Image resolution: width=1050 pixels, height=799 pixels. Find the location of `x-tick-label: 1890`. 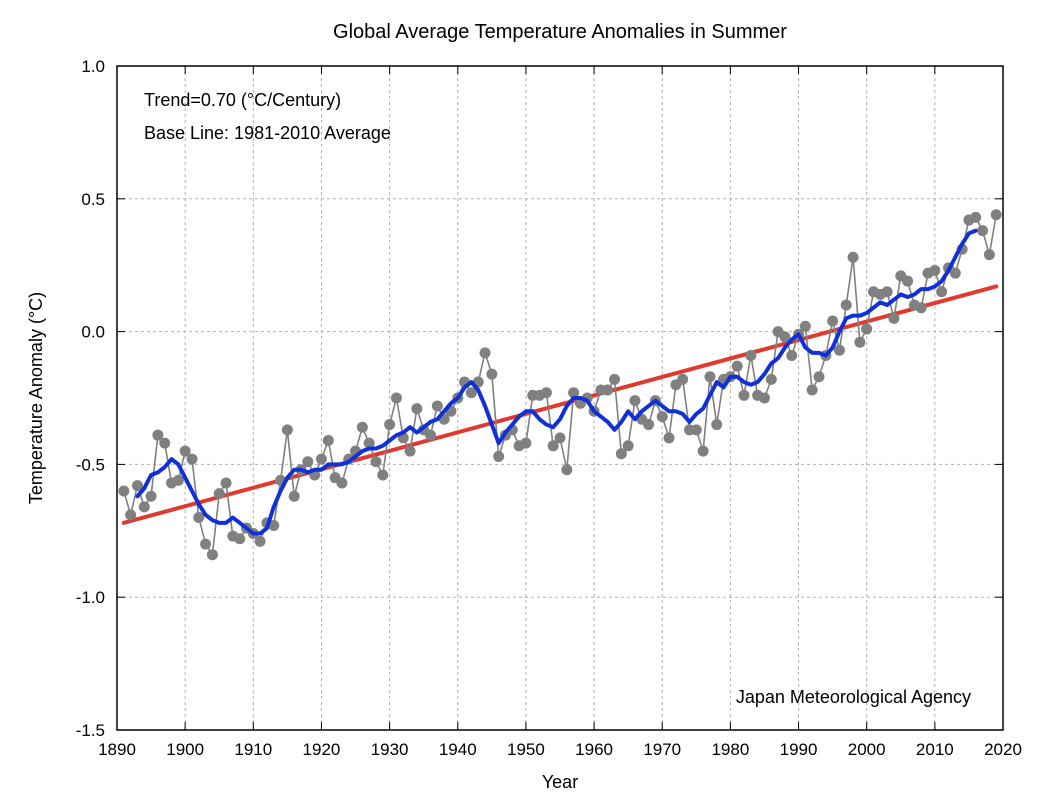

x-tick-label: 1890 is located at coordinates (117, 749).